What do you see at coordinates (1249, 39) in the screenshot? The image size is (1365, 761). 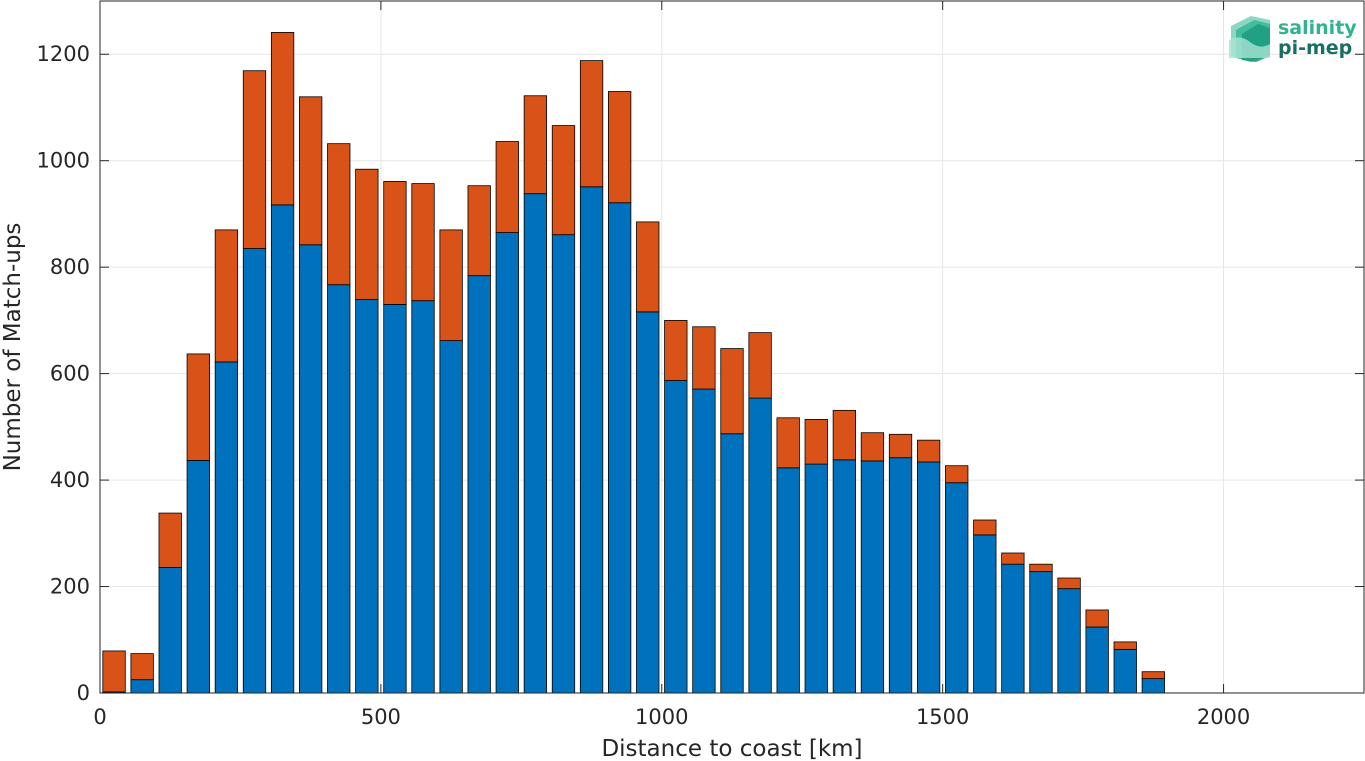 I see `logo-mark-icon` at bounding box center [1249, 39].